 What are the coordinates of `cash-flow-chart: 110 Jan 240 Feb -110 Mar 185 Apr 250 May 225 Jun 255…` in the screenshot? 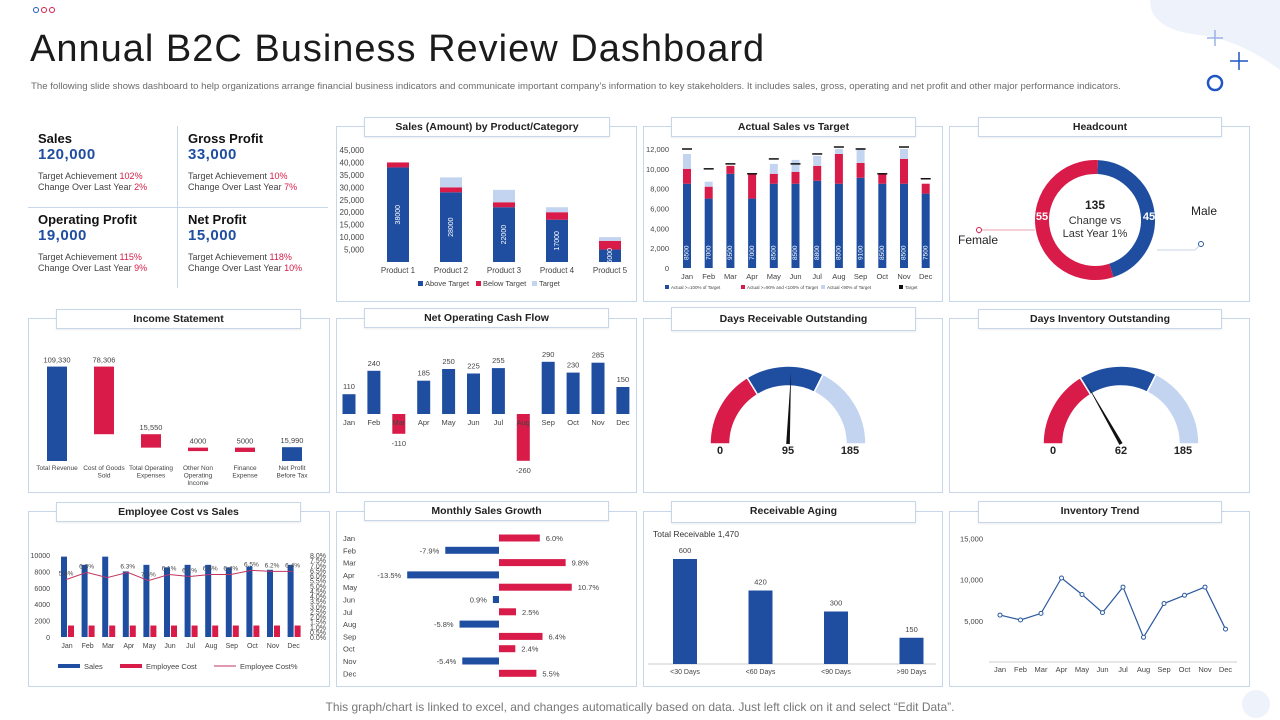 It's located at (486, 412).